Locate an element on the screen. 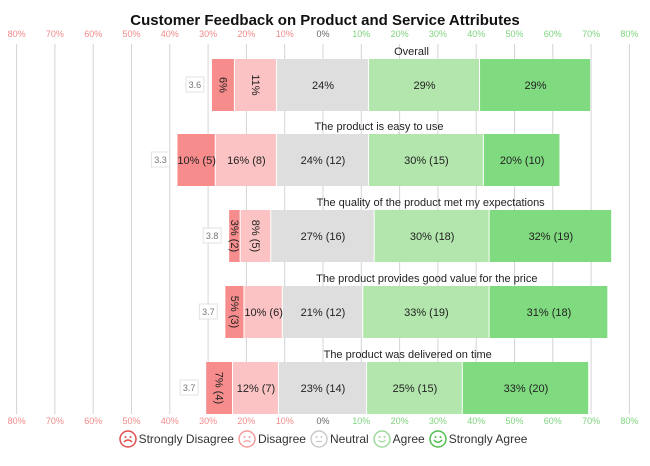 The image size is (650, 466). question-label: The product was delivered on time is located at coordinates (408, 355).